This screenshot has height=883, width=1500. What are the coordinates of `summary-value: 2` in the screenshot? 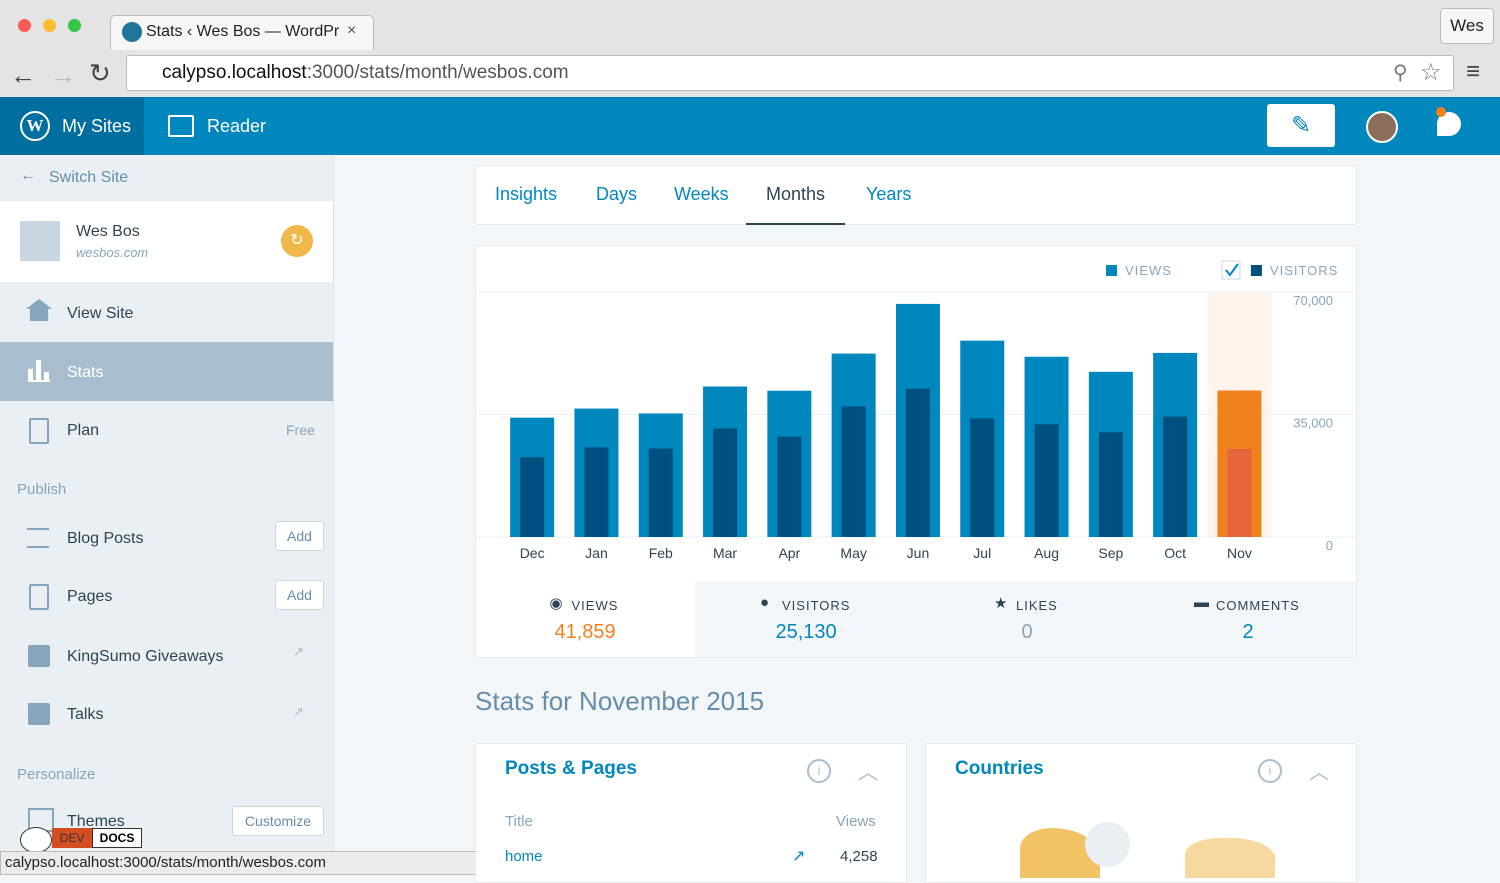 It's located at (1248, 632).